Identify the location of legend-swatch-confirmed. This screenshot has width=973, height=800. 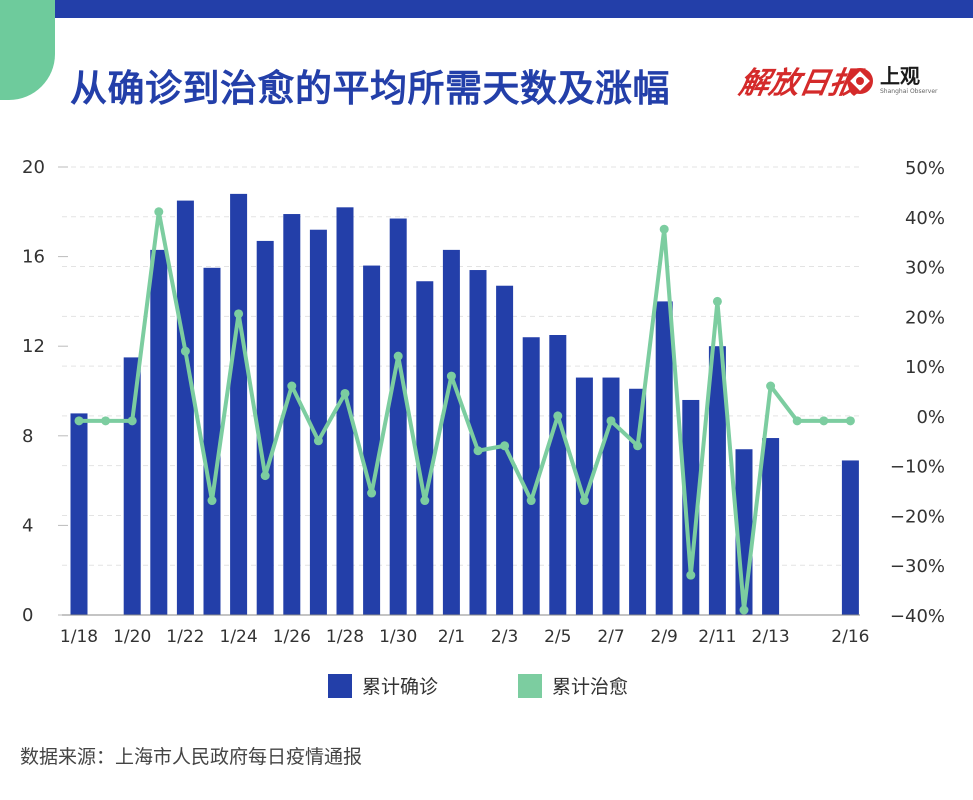
(340, 685).